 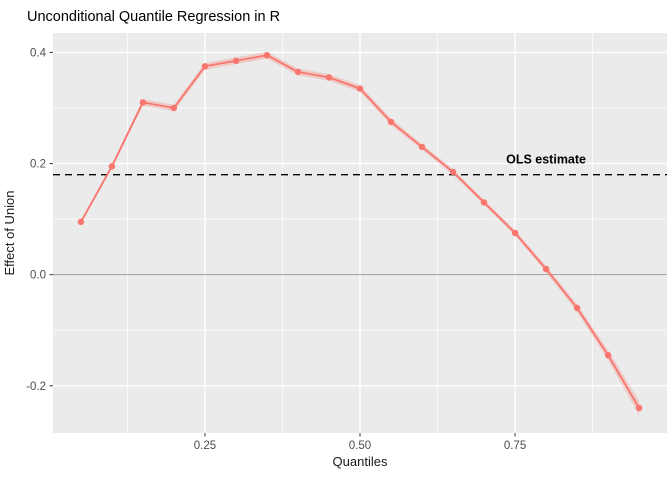 What do you see at coordinates (360, 446) in the screenshot?
I see `x-tick-label: 0.50` at bounding box center [360, 446].